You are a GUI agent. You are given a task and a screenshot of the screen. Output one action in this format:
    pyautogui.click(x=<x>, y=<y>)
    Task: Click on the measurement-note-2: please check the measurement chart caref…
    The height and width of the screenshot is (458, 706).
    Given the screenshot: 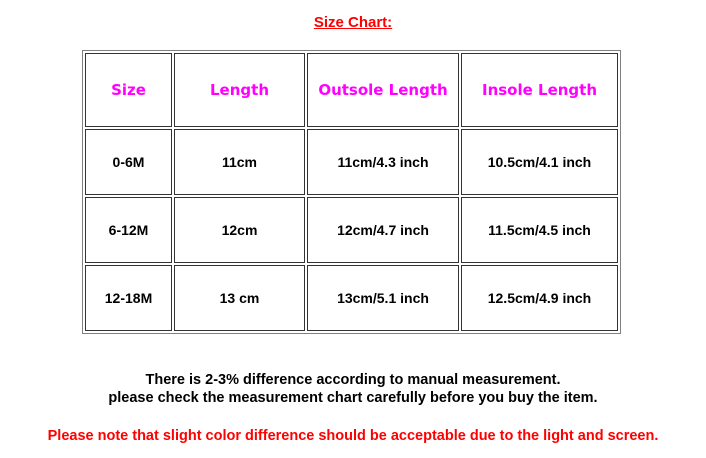 What is the action you would take?
    pyautogui.click(x=353, y=398)
    